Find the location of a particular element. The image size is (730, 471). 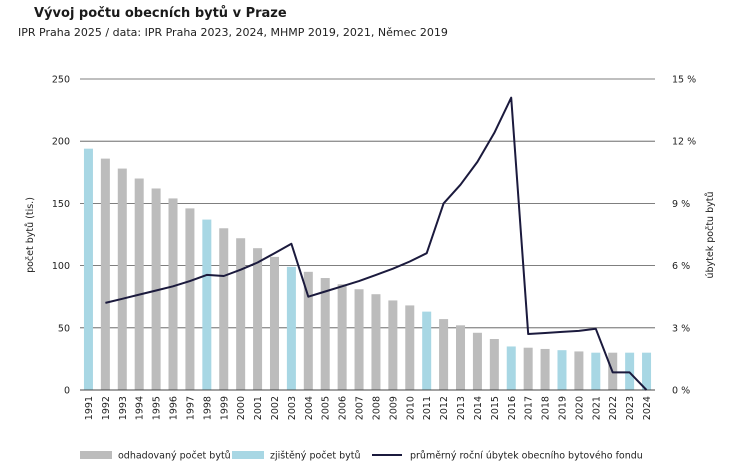

x-tick-label: 2007 is located at coordinates (360, 408).